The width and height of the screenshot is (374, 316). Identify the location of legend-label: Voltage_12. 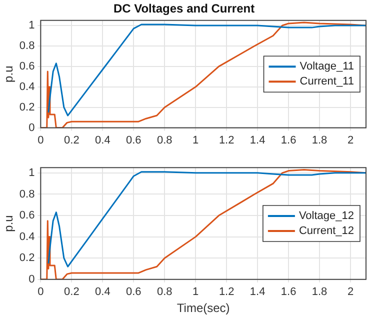
(326, 216).